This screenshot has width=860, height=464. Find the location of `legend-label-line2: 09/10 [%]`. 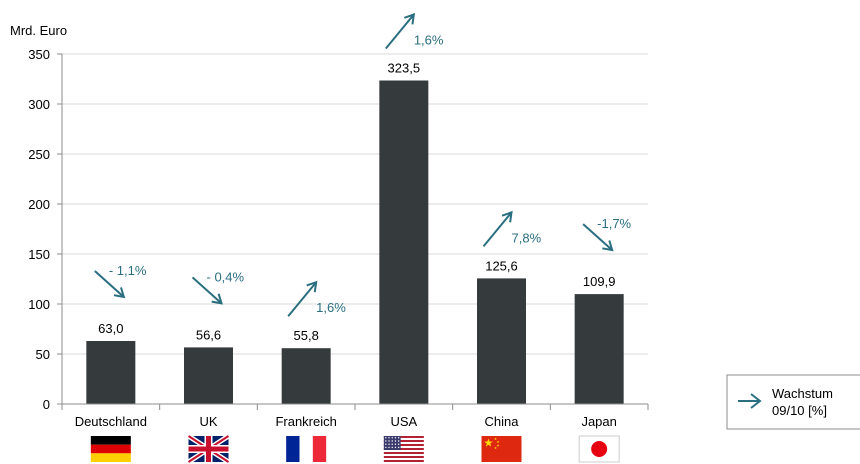

legend-label-line2: 09/10 [%] is located at coordinates (799, 410).